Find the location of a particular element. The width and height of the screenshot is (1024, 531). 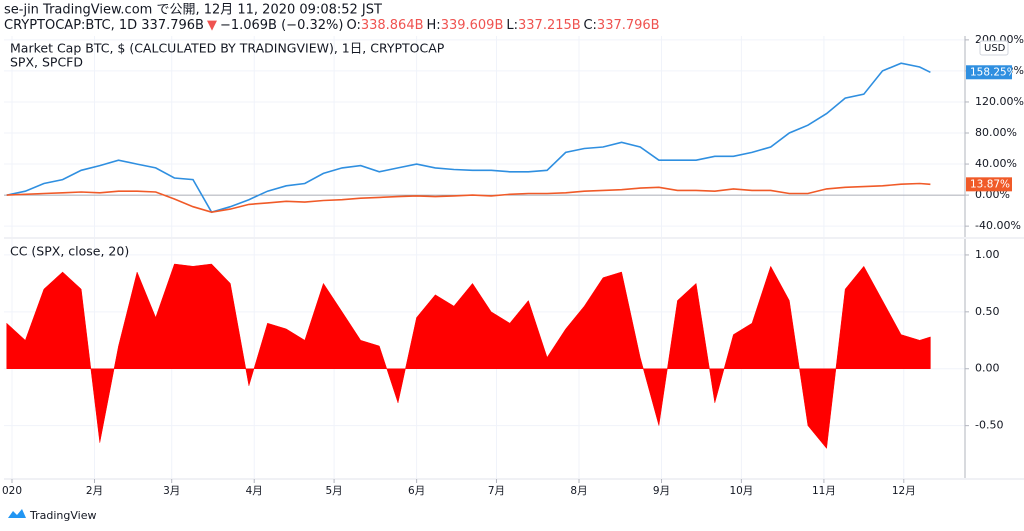

y-tick-label: 80.00% is located at coordinates (996, 132).